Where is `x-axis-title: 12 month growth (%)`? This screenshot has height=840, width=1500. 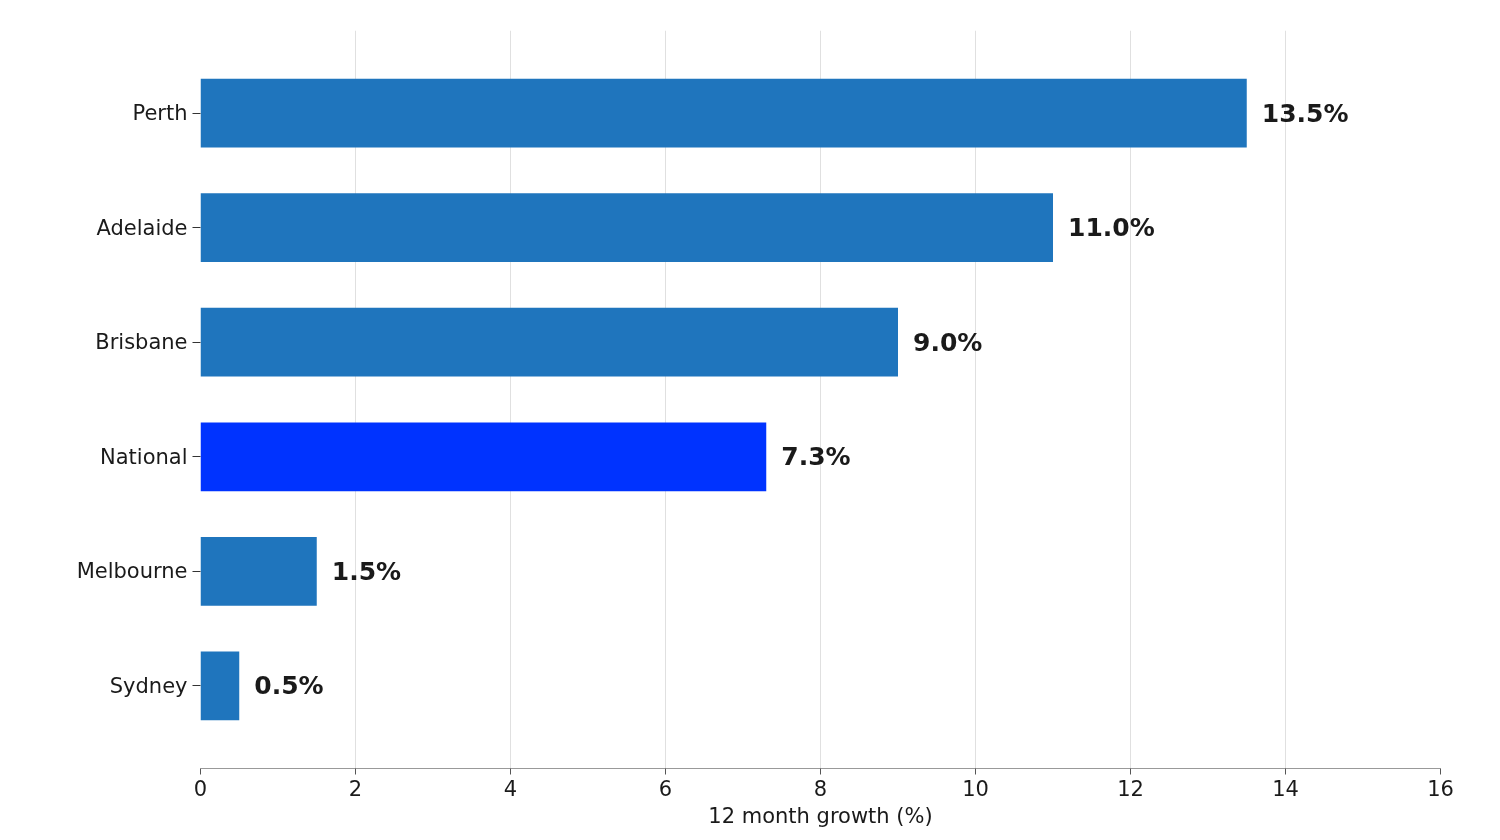 x-axis-title: 12 month growth (%) is located at coordinates (820, 815).